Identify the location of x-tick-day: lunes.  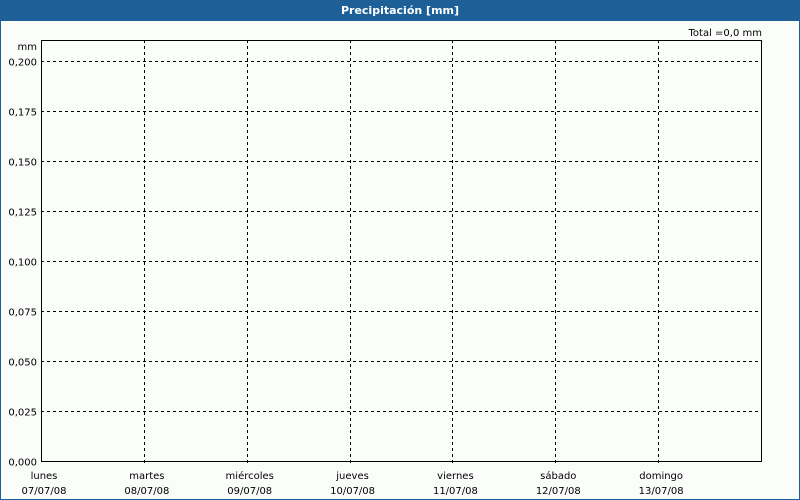
(44, 476).